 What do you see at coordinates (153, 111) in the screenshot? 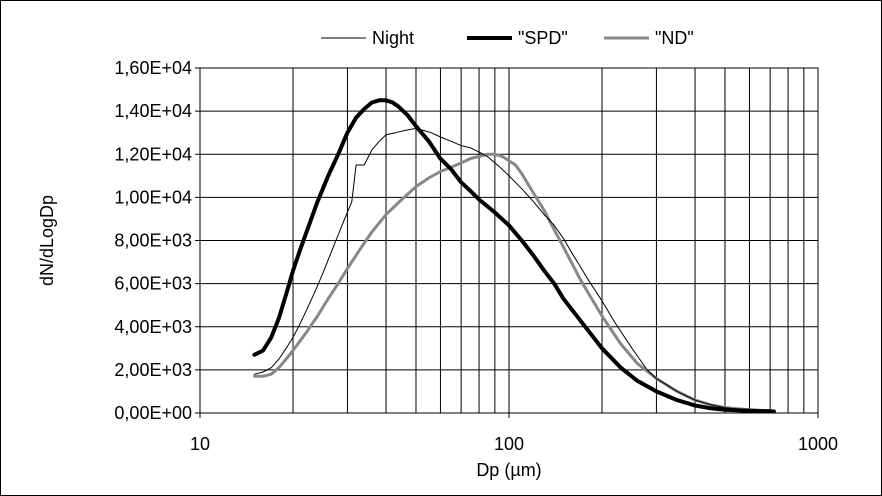
I see `y-tick-label: 1,40E+04` at bounding box center [153, 111].